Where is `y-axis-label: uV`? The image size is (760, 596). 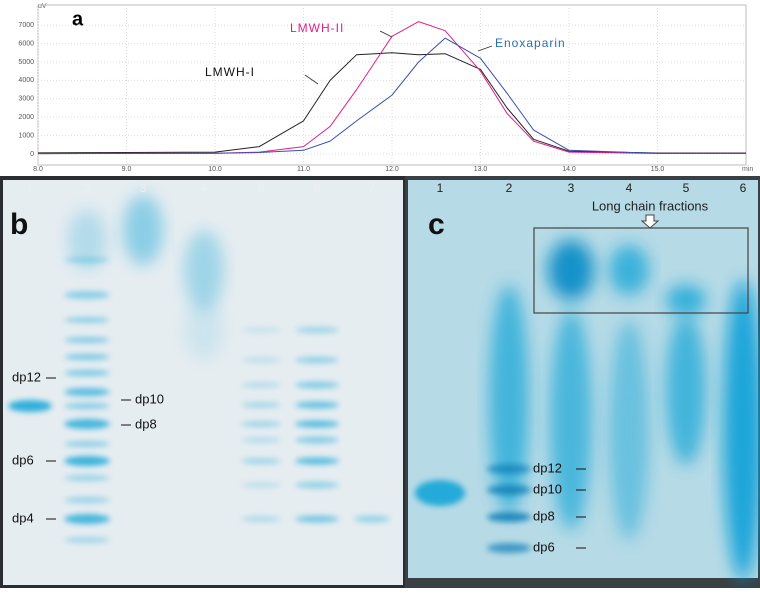
y-axis-label: uV is located at coordinates (42, 6).